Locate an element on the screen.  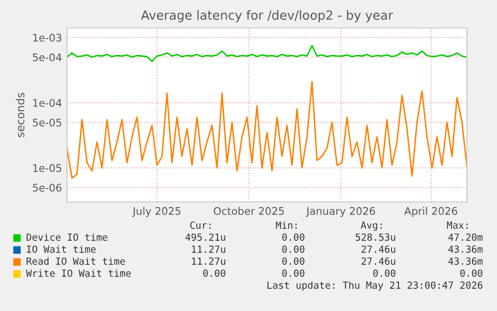
text: Last update: Thu May 21 23:00:47 2026 is located at coordinates (374, 286).